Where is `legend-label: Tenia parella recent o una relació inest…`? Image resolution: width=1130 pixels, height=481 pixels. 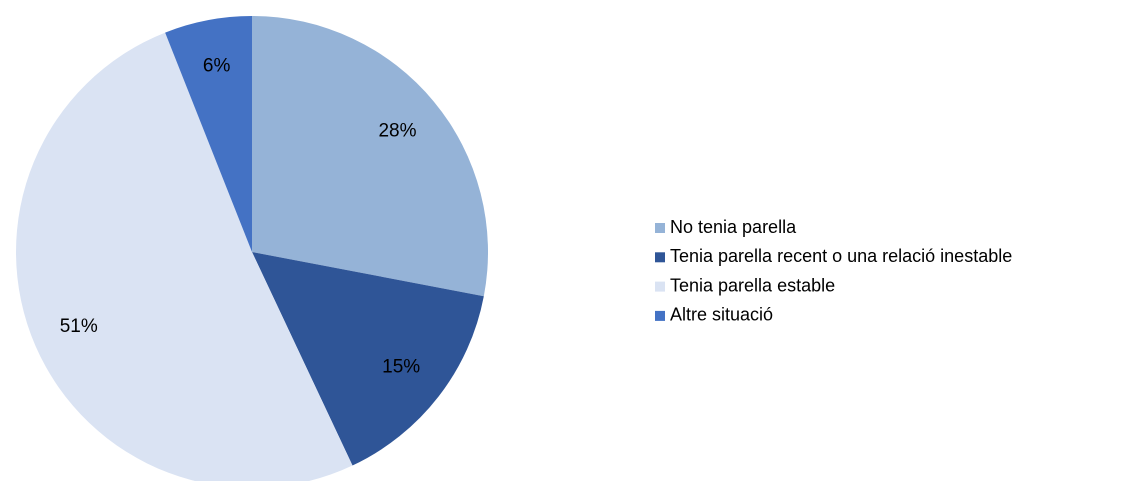
legend-label: Tenia parella recent o una relació inest… is located at coordinates (841, 256).